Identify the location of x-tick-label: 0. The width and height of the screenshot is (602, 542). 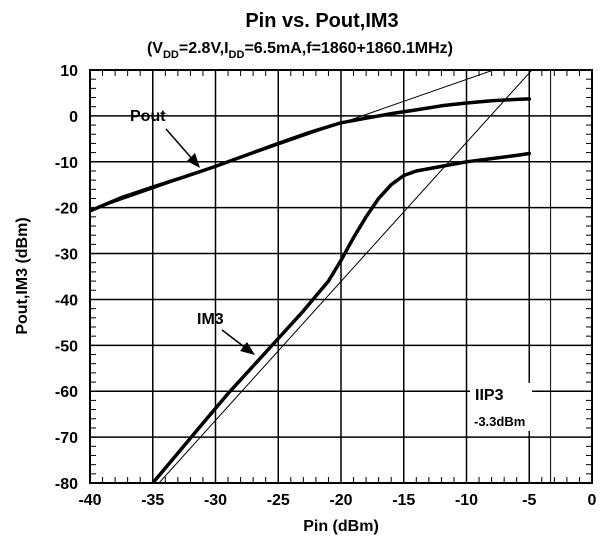
(592, 500).